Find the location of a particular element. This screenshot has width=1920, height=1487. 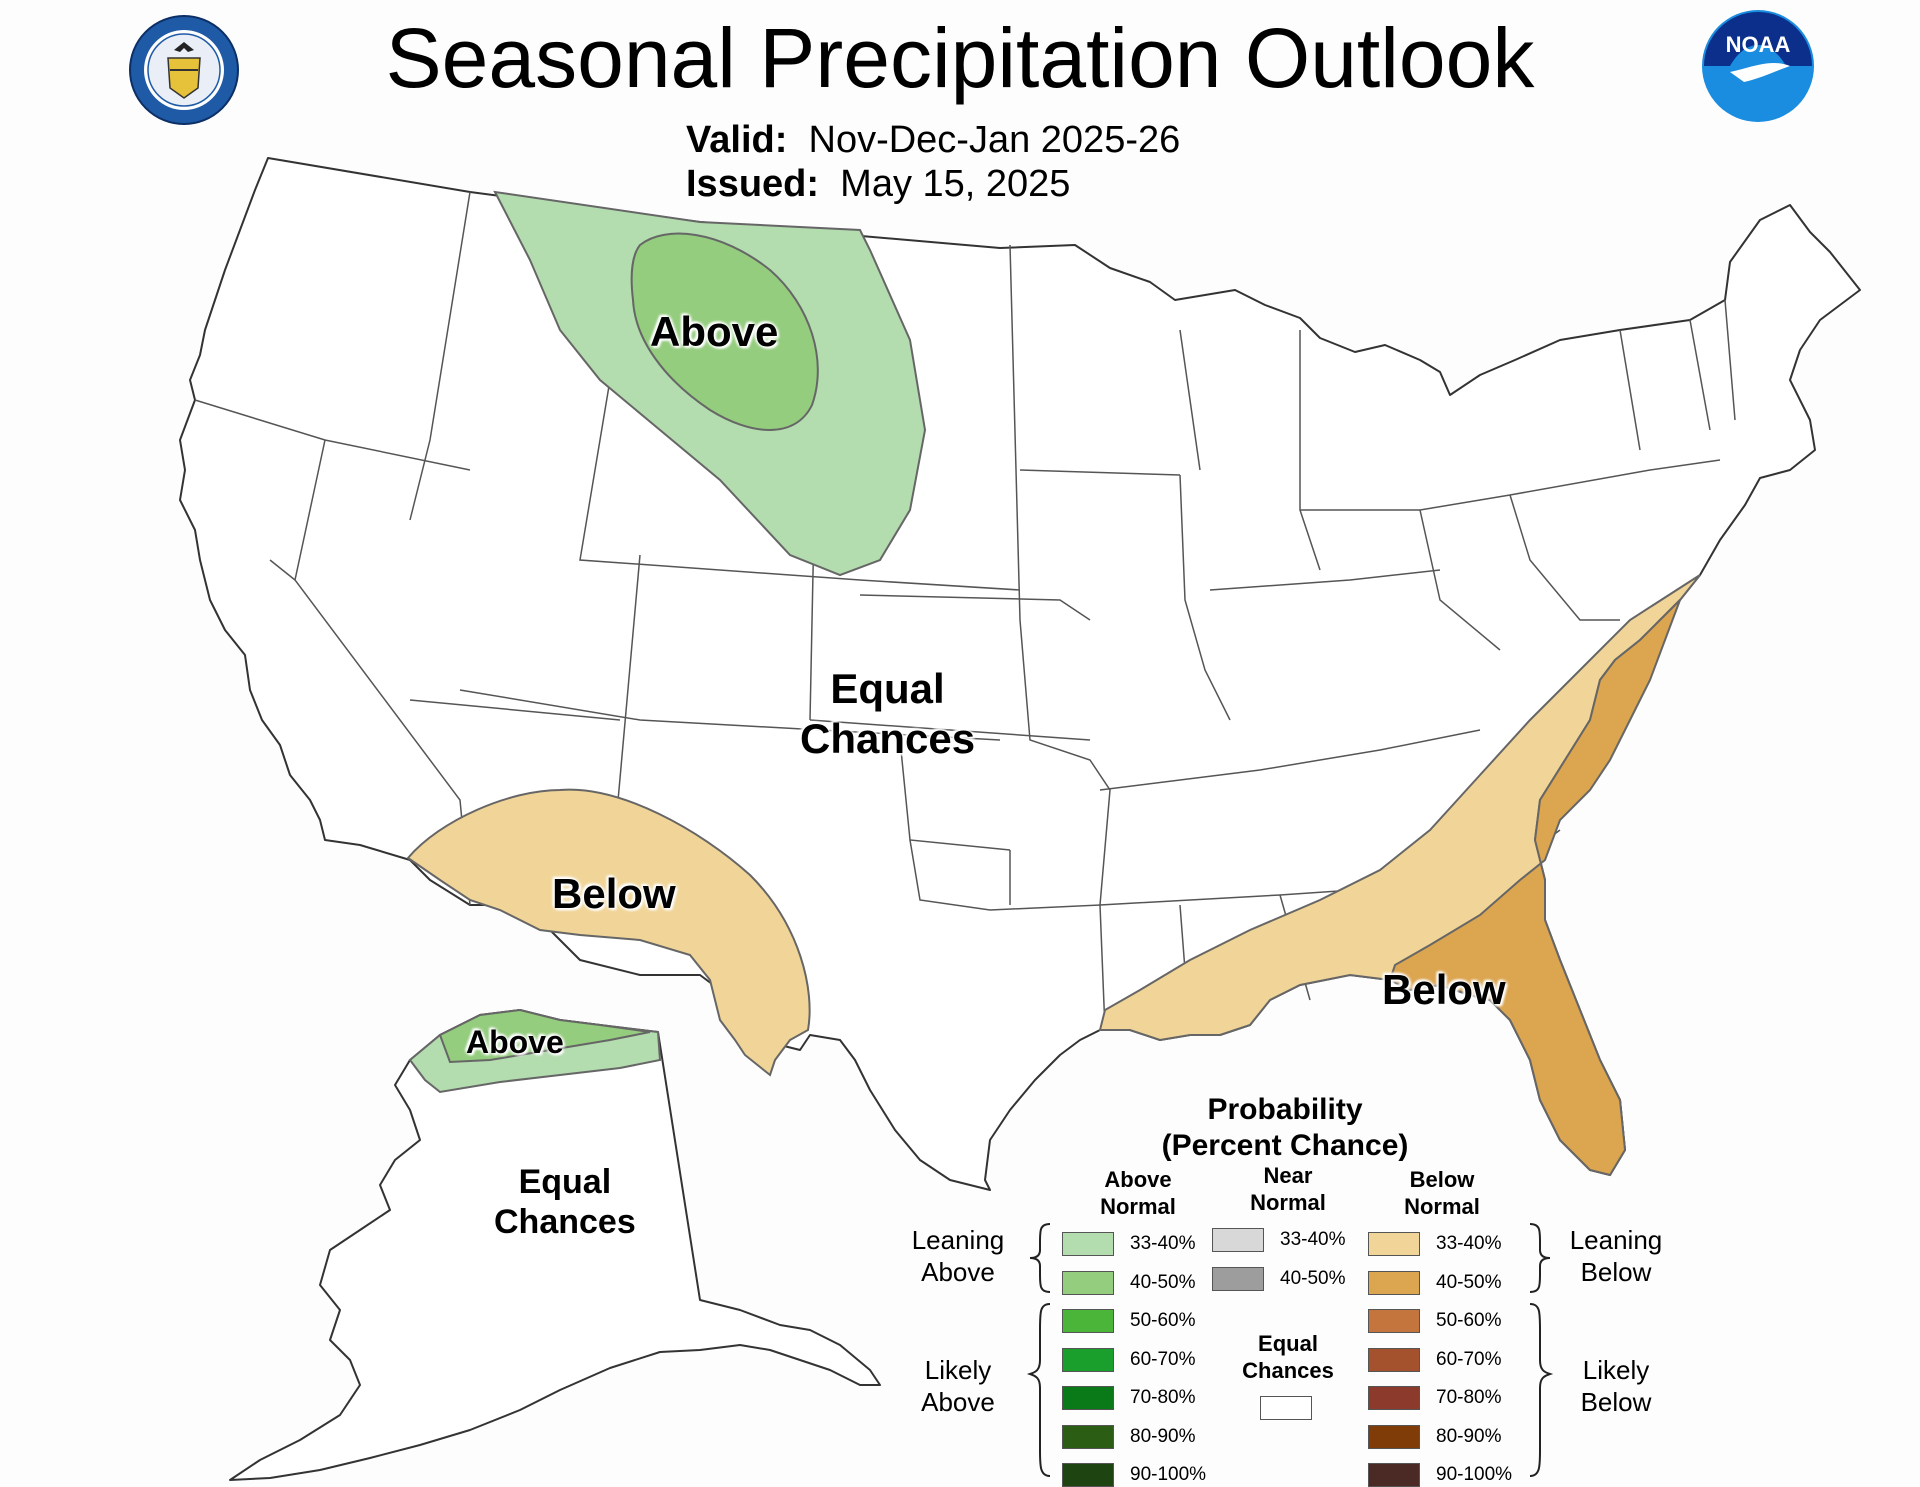

legend-swatch-equal-chances is located at coordinates (1286, 1408).